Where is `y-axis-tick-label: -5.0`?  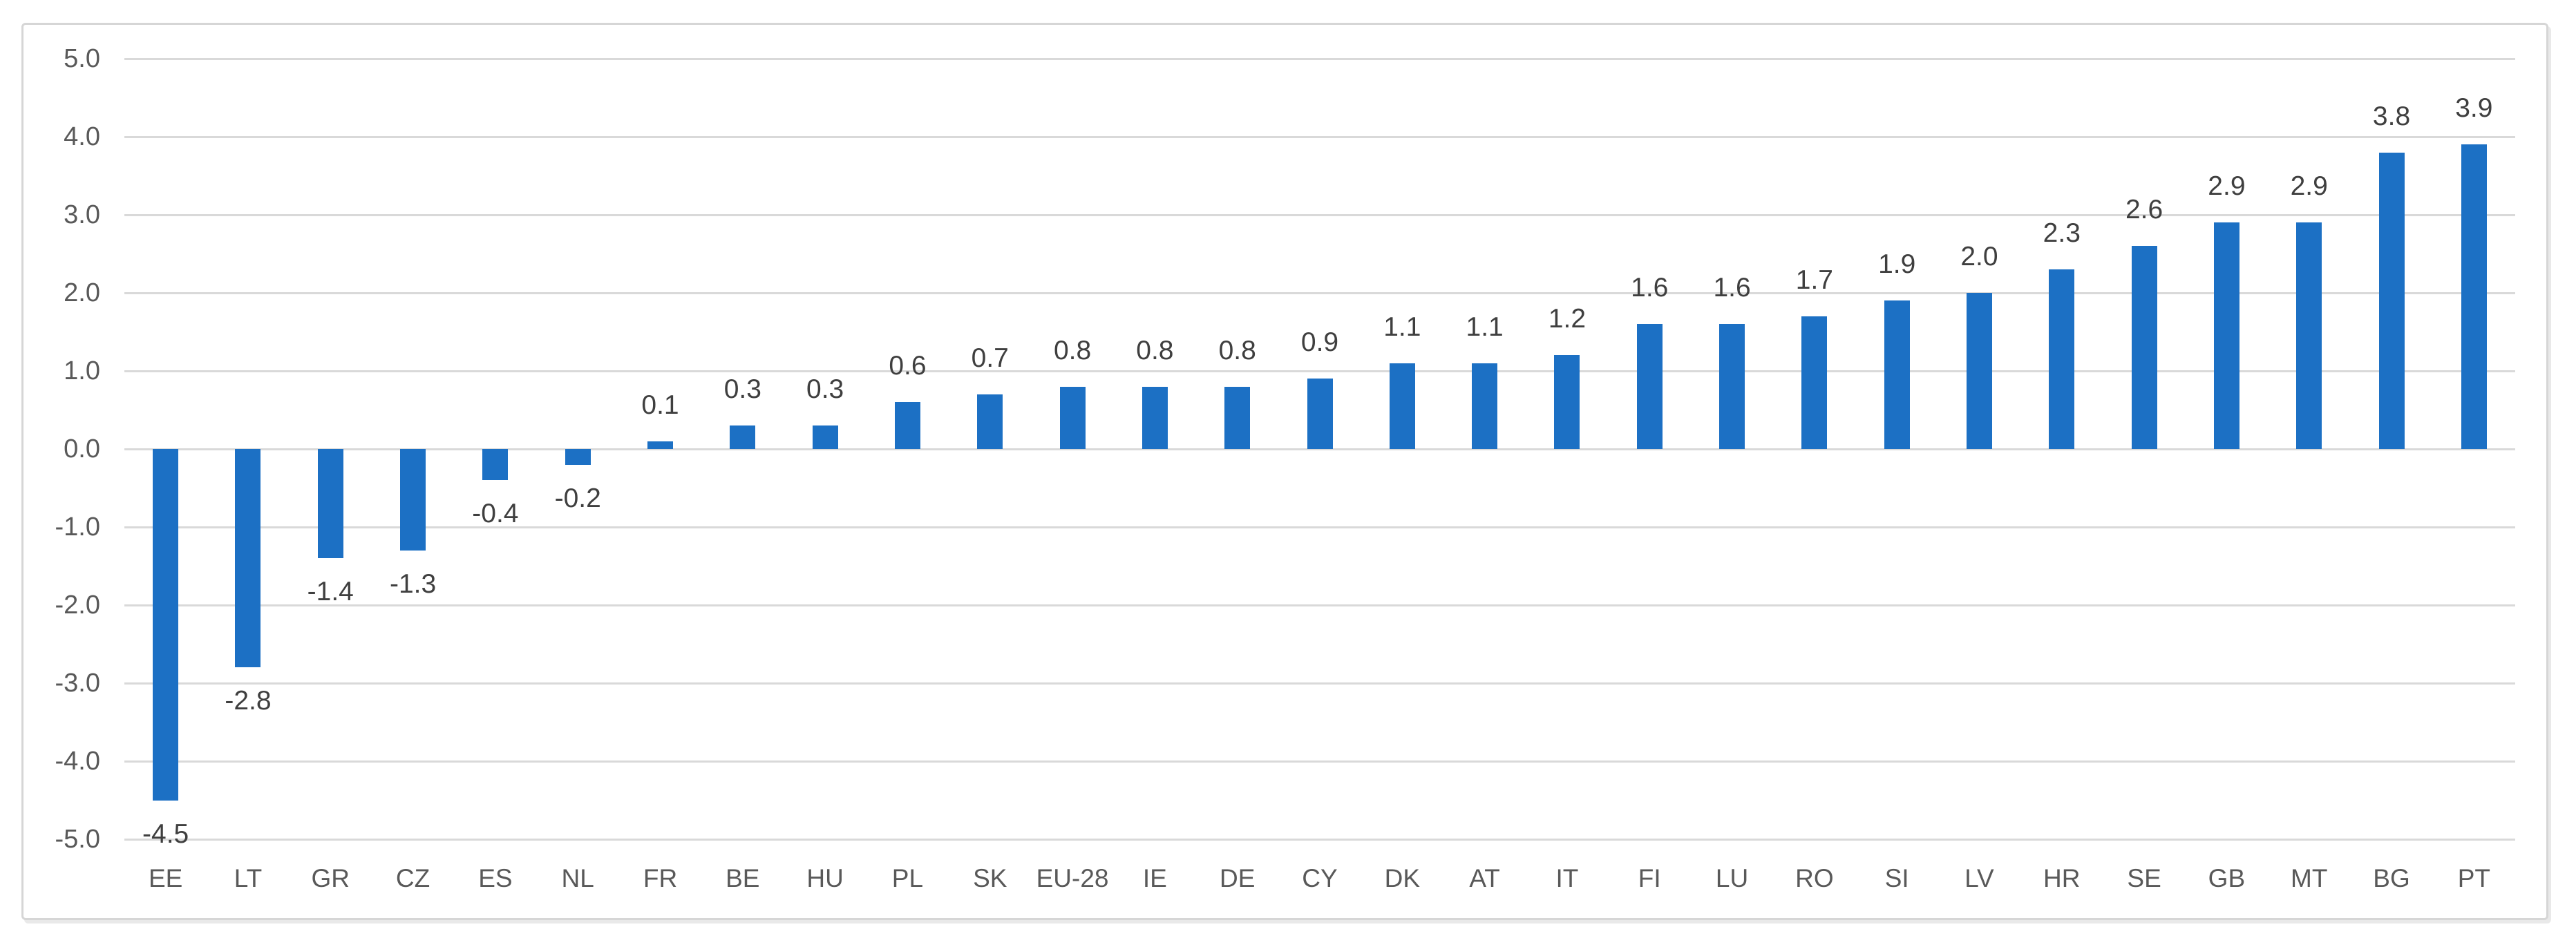
y-axis-tick-label: -5.0 is located at coordinates (77, 840).